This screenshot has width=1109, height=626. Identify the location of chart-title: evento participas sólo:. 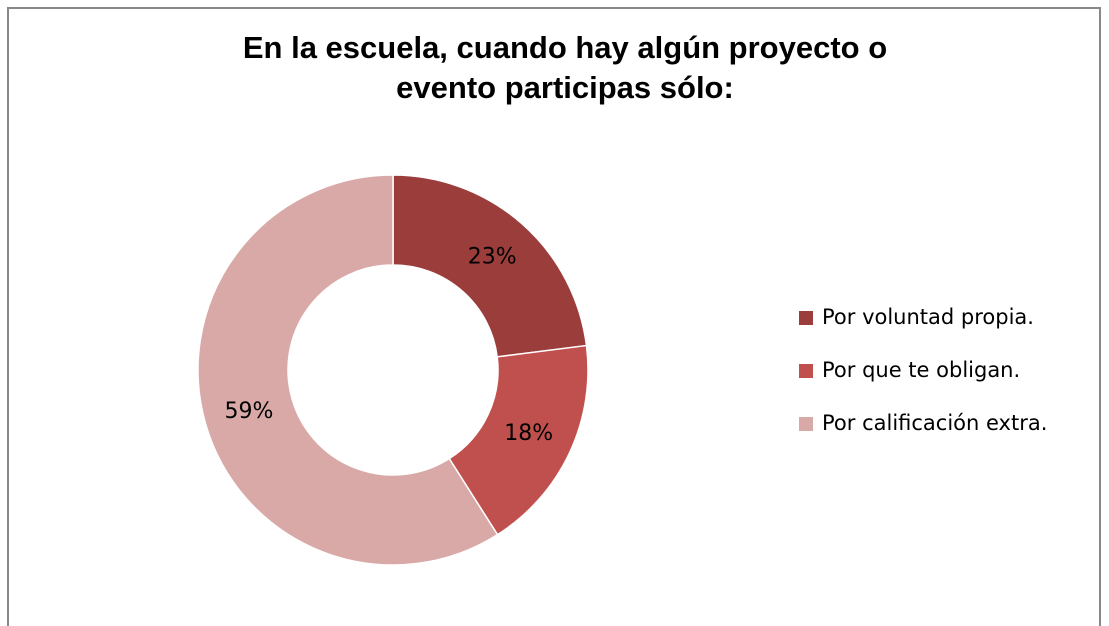
(565, 87).